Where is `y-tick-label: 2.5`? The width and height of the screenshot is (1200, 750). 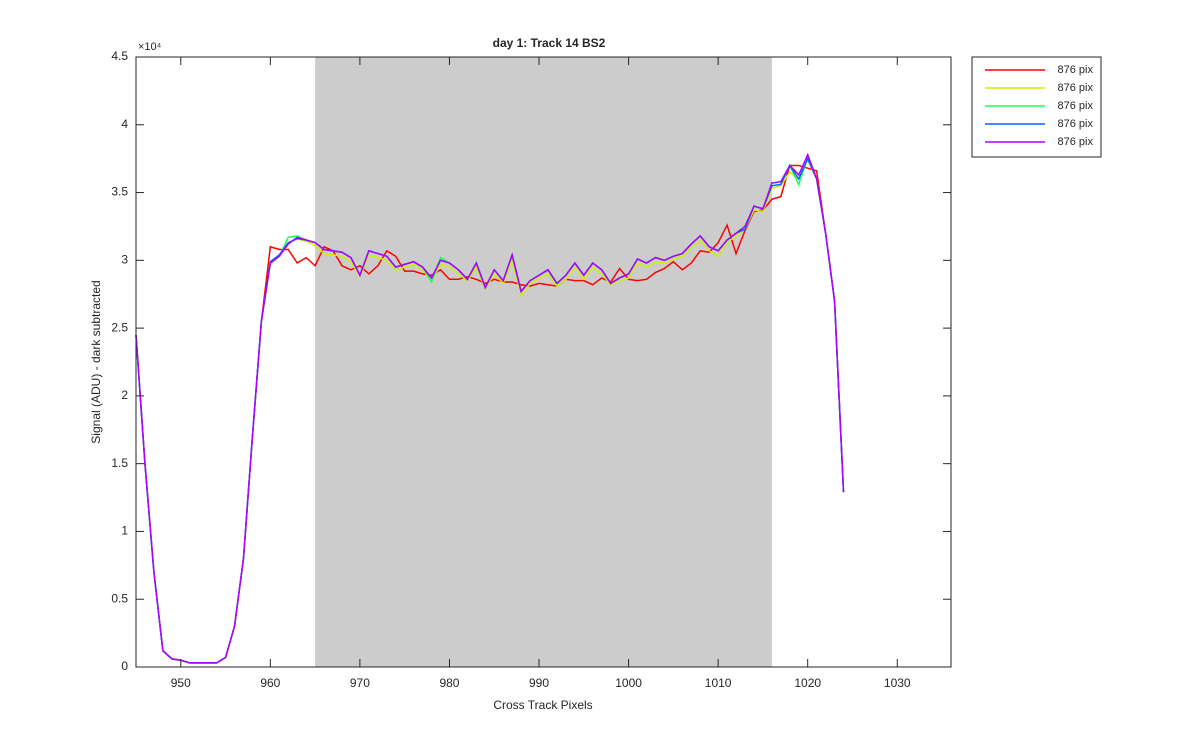
y-tick-label: 2.5 is located at coordinates (119, 327).